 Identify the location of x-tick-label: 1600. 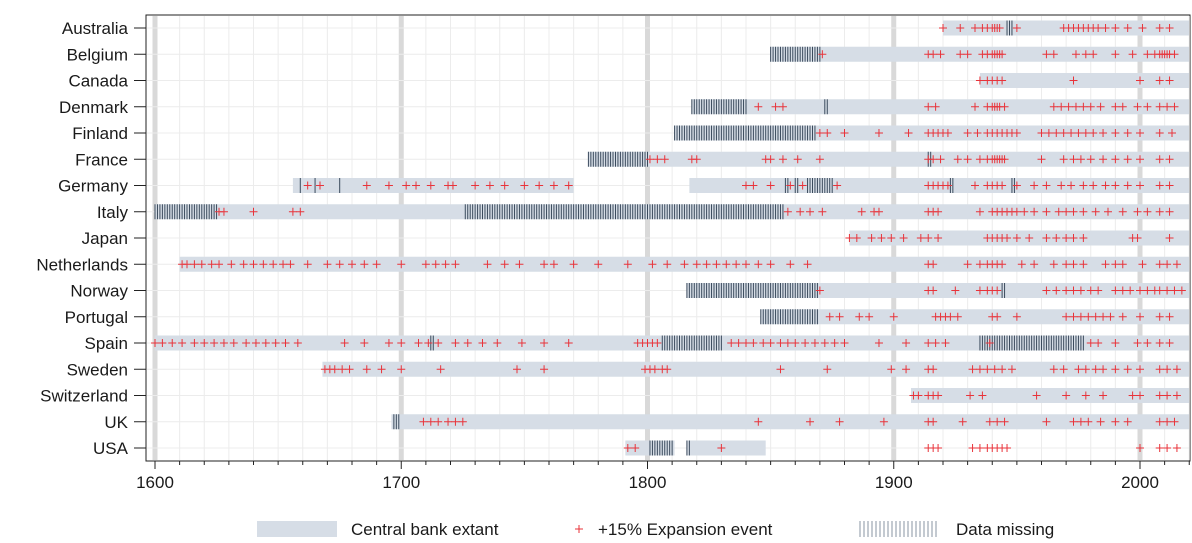
(155, 482).